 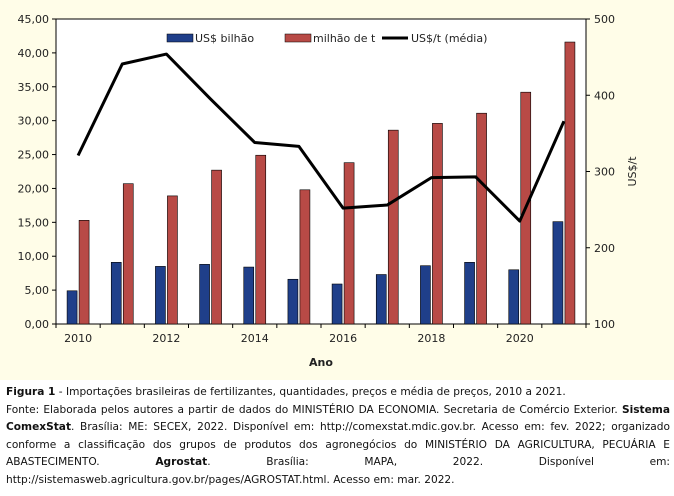 What do you see at coordinates (604, 19) in the screenshot?
I see `right-axis-tick-label: 500` at bounding box center [604, 19].